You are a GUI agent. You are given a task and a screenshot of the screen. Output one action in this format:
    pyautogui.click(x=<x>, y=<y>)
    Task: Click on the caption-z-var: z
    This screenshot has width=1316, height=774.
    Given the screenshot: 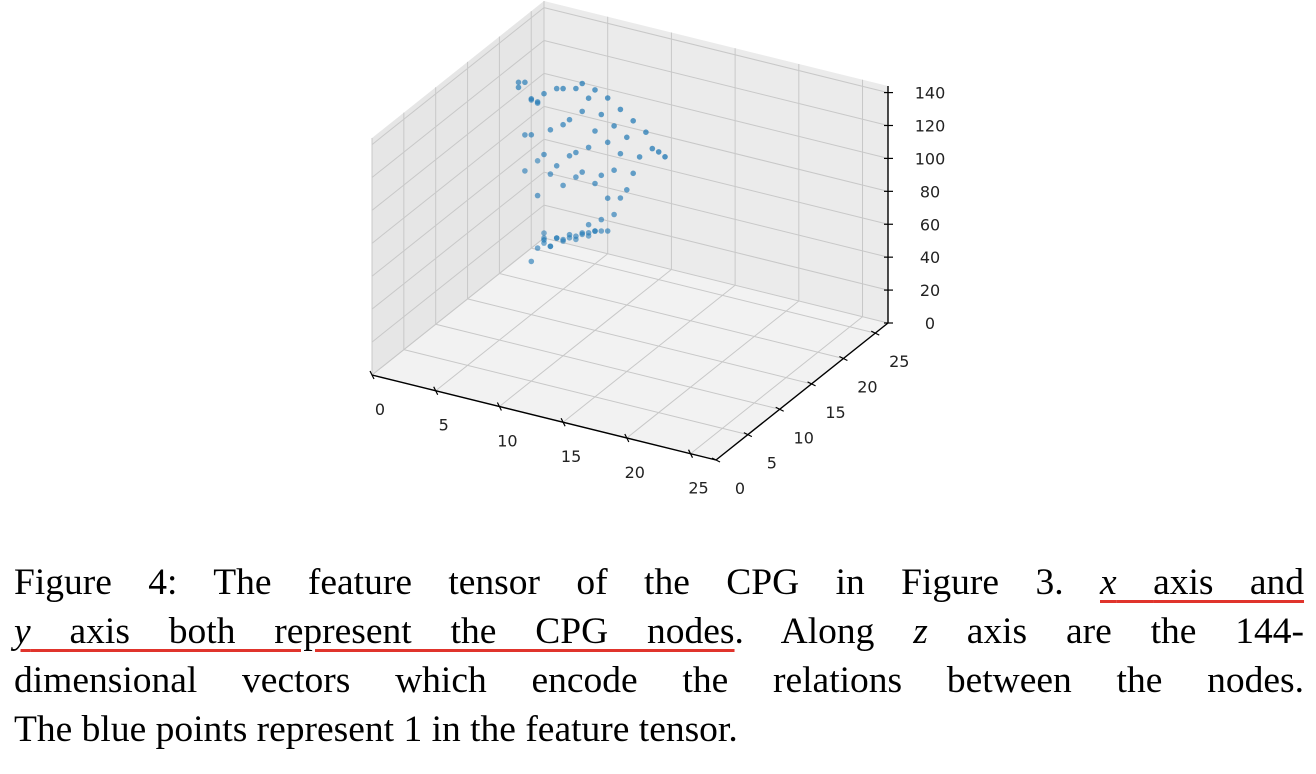 What is the action you would take?
    pyautogui.click(x=920, y=631)
    